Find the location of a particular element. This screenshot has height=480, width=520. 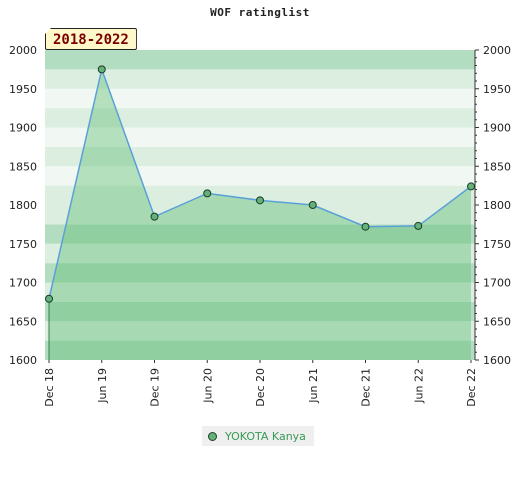

y-tick-label-right: 1650 is located at coordinates (497, 321).